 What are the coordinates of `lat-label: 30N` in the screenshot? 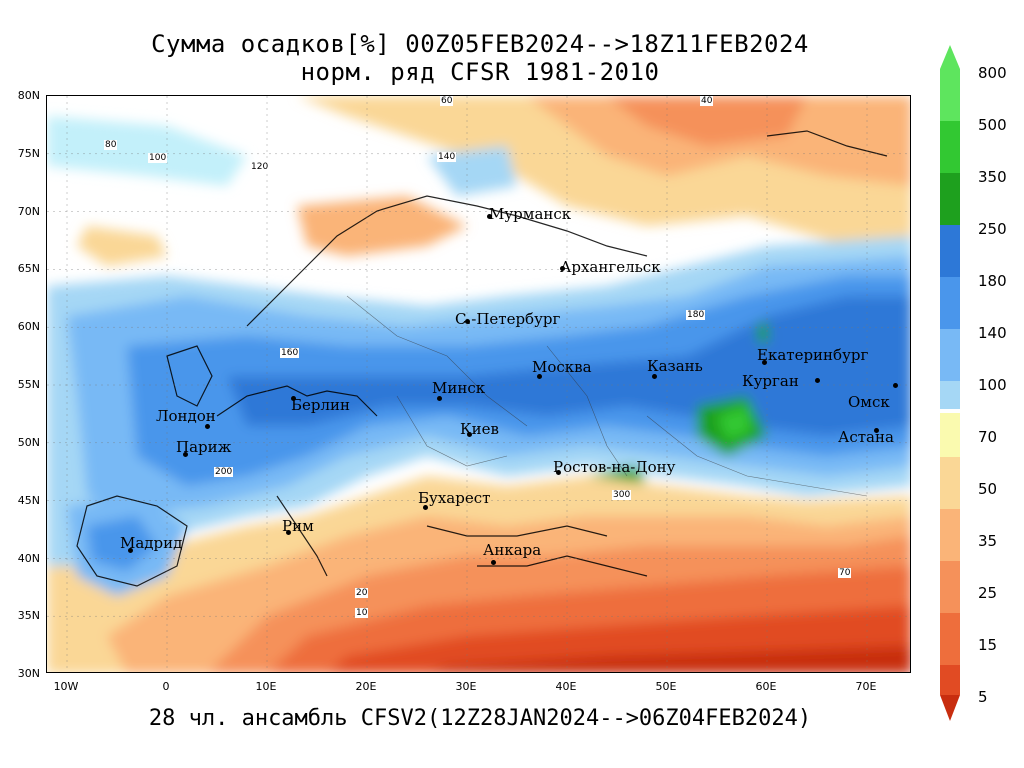 It's located at (28, 673).